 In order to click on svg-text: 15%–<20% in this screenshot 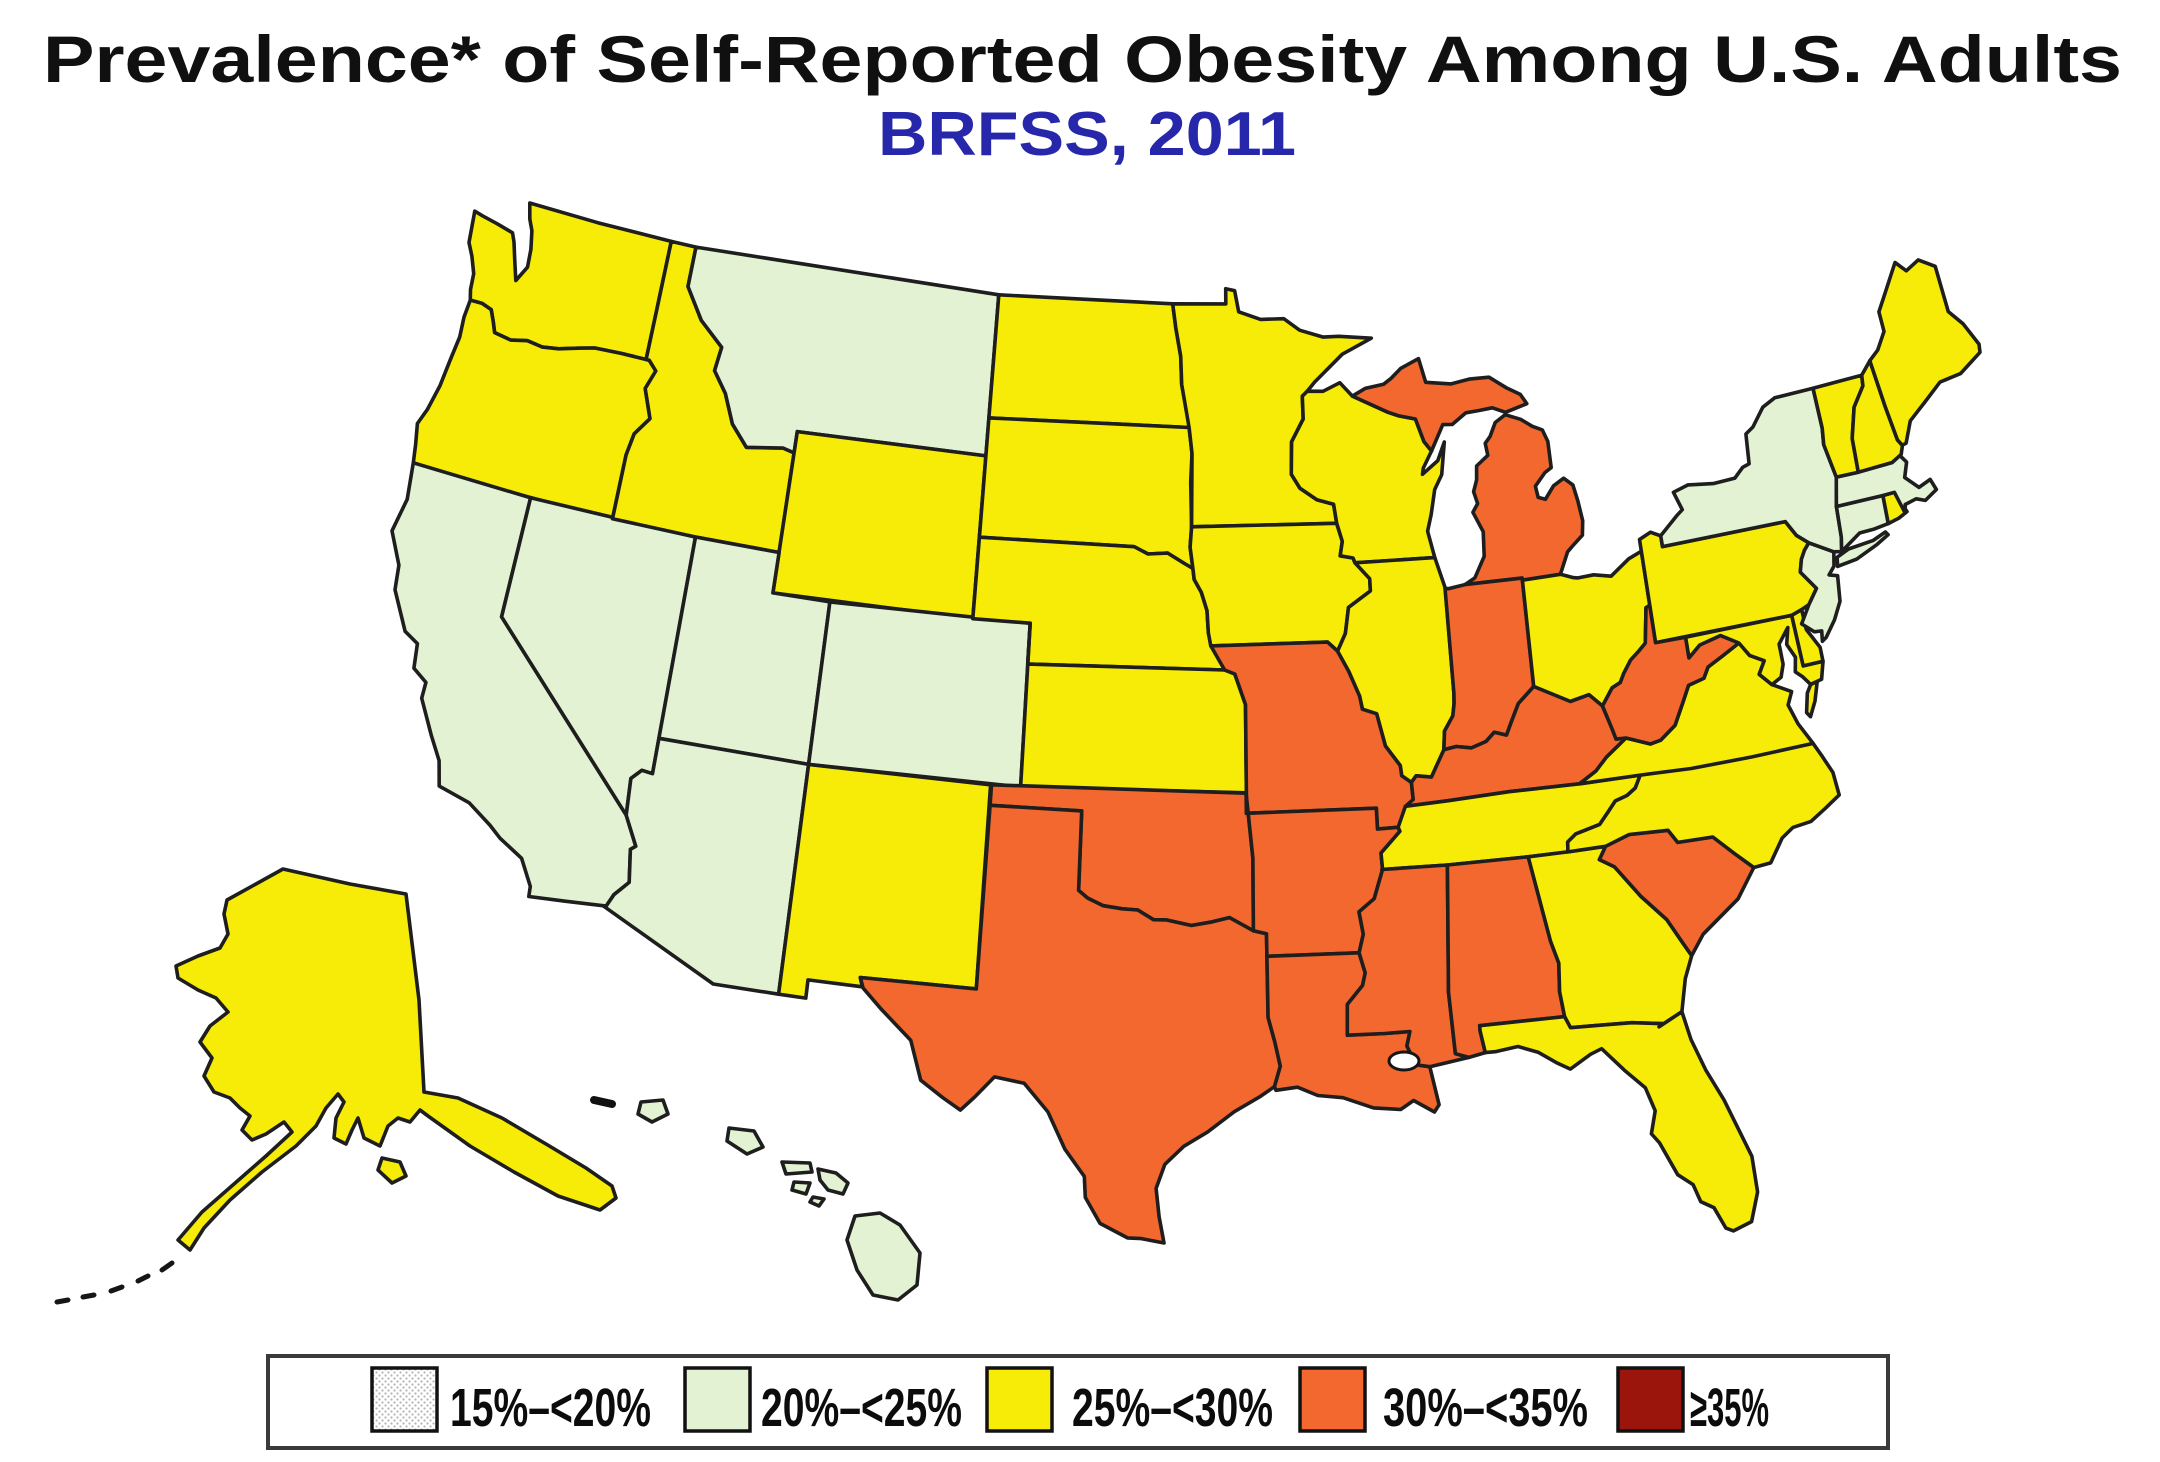, I will do `click(550, 1408)`.